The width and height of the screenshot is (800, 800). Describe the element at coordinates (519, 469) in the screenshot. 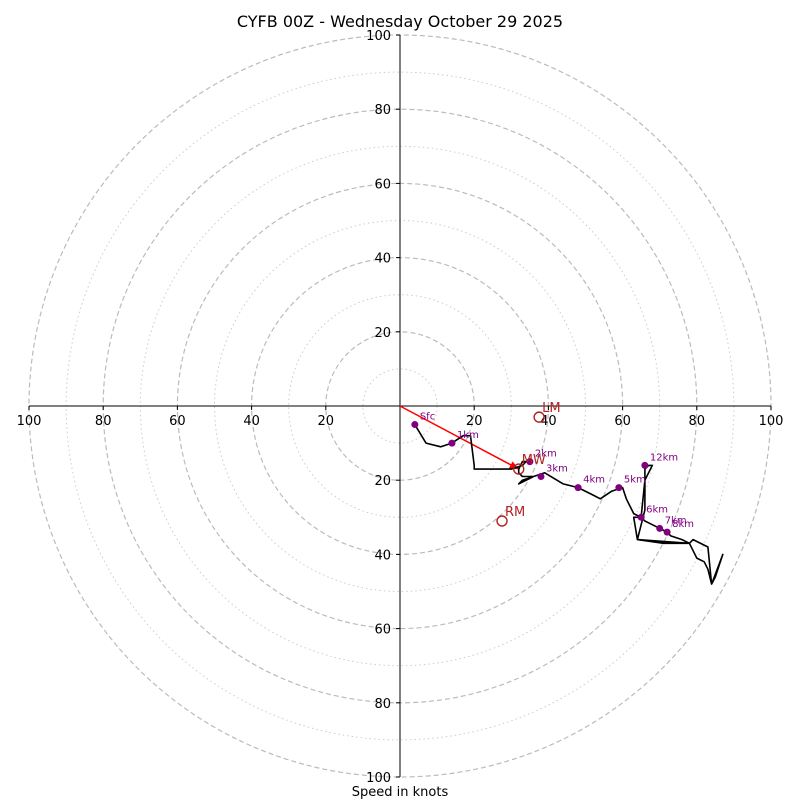

I see `storm-motion-MW` at that location.